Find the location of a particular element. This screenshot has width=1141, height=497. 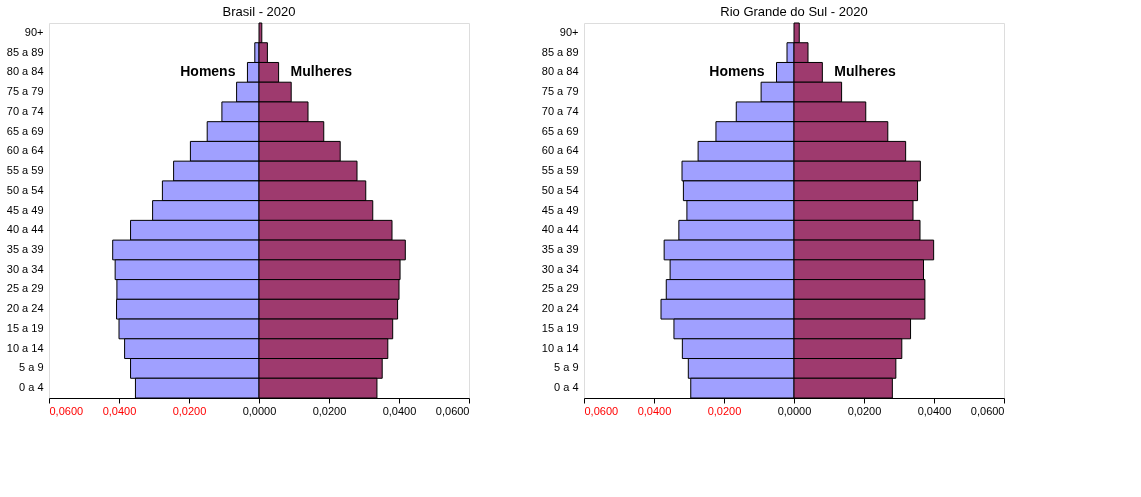

chart-title: Brasil - 2020 is located at coordinates (259, 11).